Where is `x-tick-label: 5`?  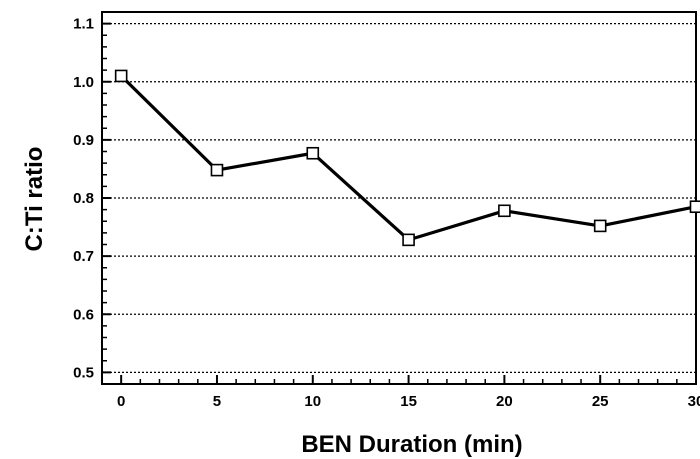 x-tick-label: 5 is located at coordinates (217, 401).